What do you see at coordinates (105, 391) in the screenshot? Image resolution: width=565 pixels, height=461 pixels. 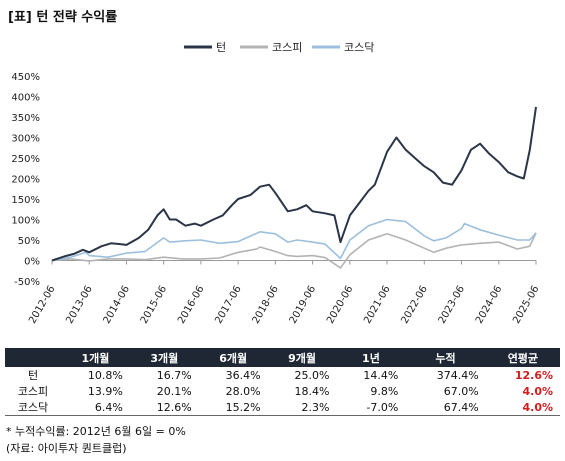 I see `cell-1m: 13.9%` at bounding box center [105, 391].